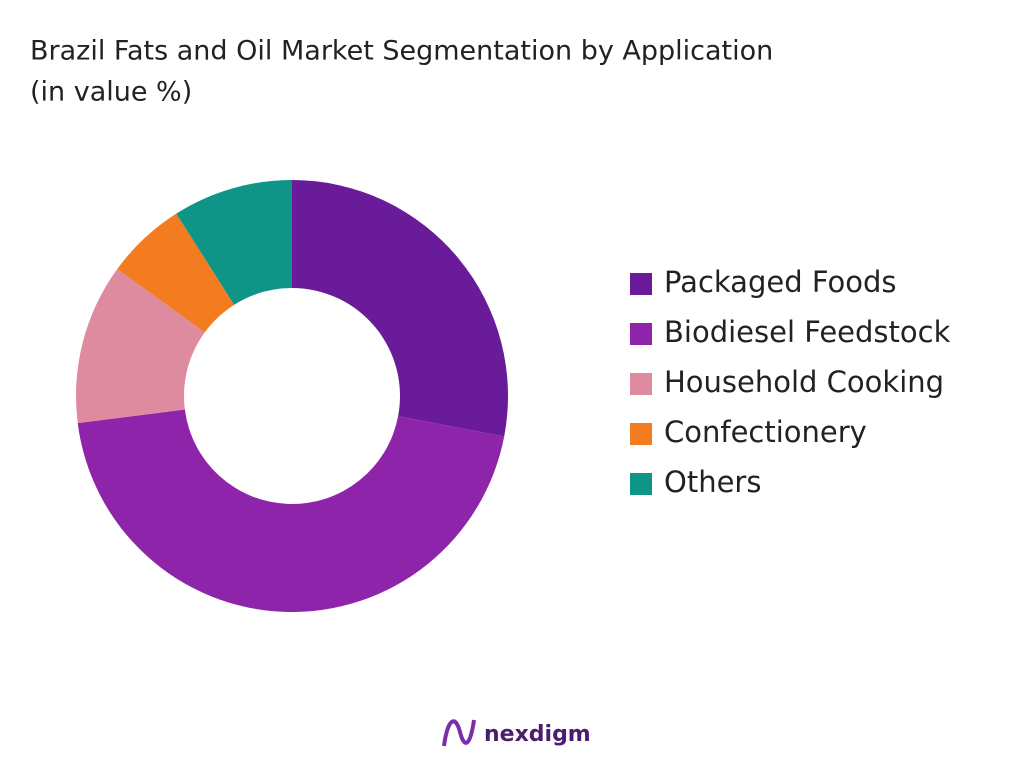  Describe the element at coordinates (807, 332) in the screenshot. I see `legend-label: Biodiesel Feedstock` at that location.